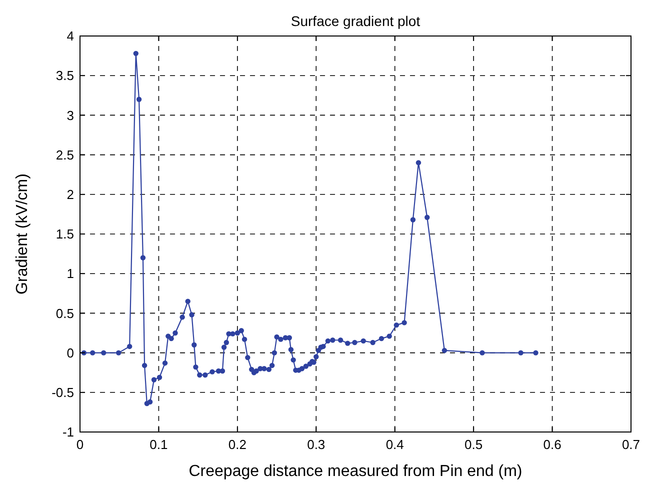 The height and width of the screenshot is (491, 645). What do you see at coordinates (316, 444) in the screenshot?
I see `x-tick-label: 0.3` at bounding box center [316, 444].